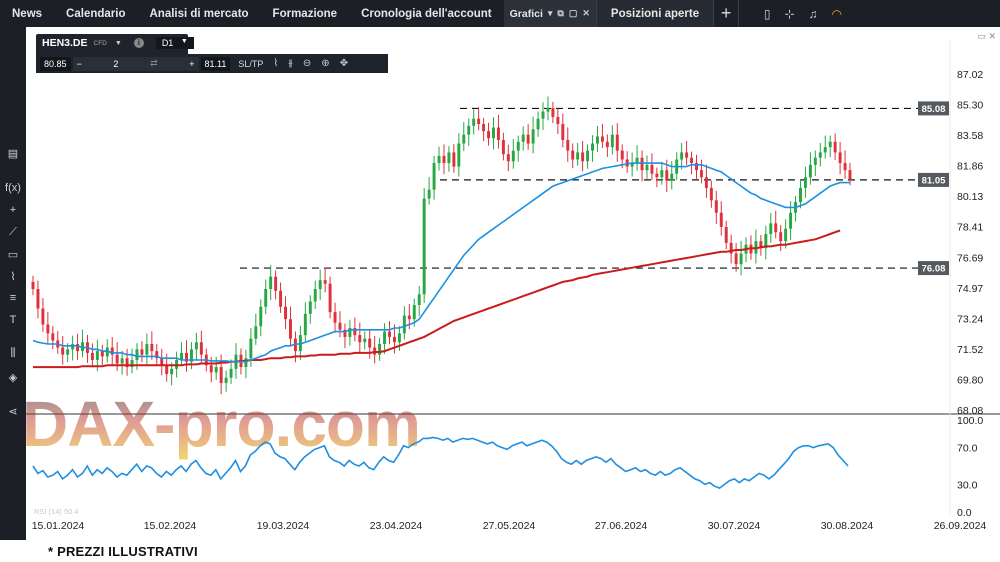 Image resolution: width=1000 pixels, height=562 pixels. Describe the element at coordinates (307, 63) in the screenshot. I see `zoom-out-icon: ⊖` at that location.